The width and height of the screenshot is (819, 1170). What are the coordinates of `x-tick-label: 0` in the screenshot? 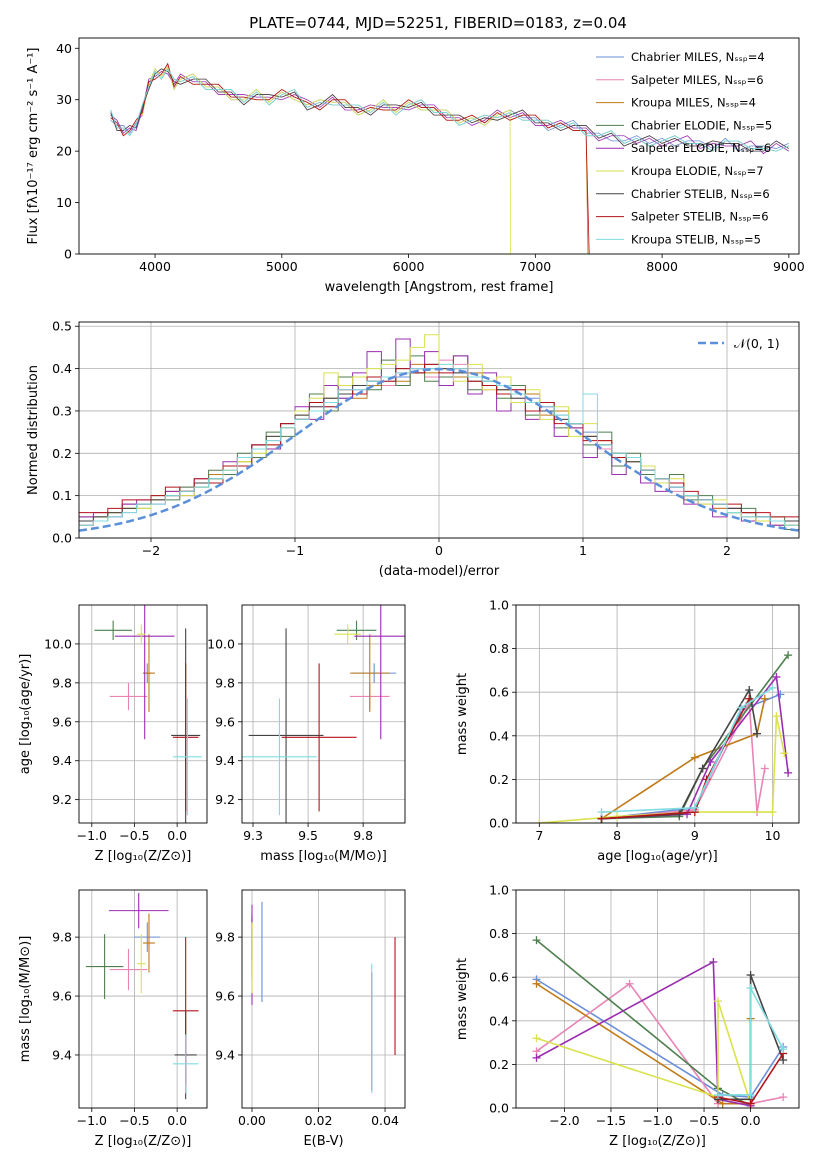 It's located at (439, 550).